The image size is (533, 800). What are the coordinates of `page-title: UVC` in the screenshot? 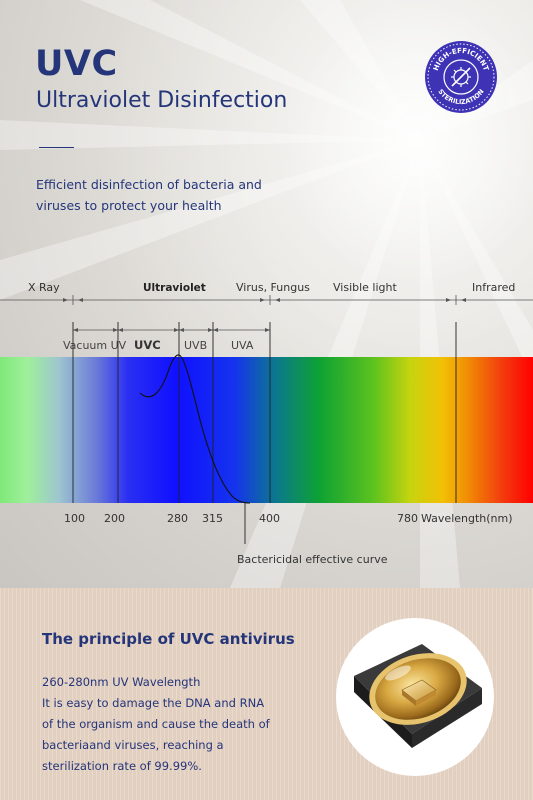 It's located at (76, 64).